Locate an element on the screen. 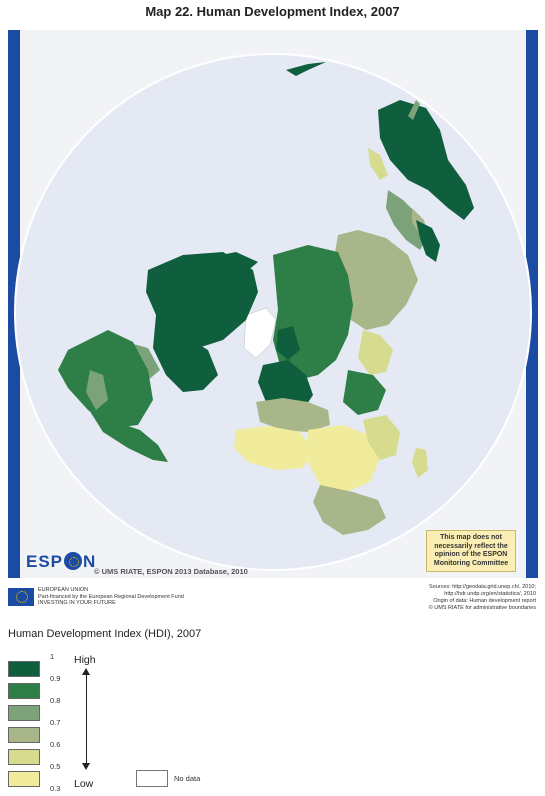 Image resolution: width=545 pixels, height=796 pixels. region-papua is located at coordinates (414, 110).